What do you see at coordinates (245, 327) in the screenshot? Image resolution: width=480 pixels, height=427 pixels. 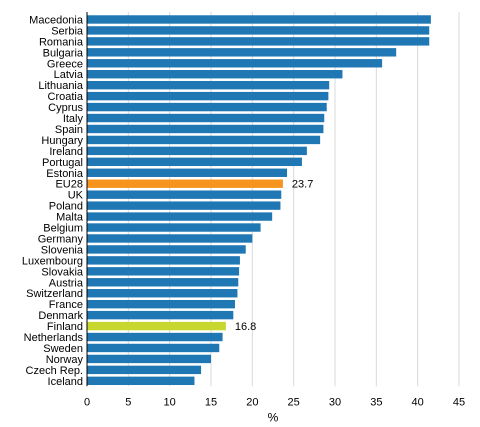 I see `data-label: 16.8` at bounding box center [245, 327].